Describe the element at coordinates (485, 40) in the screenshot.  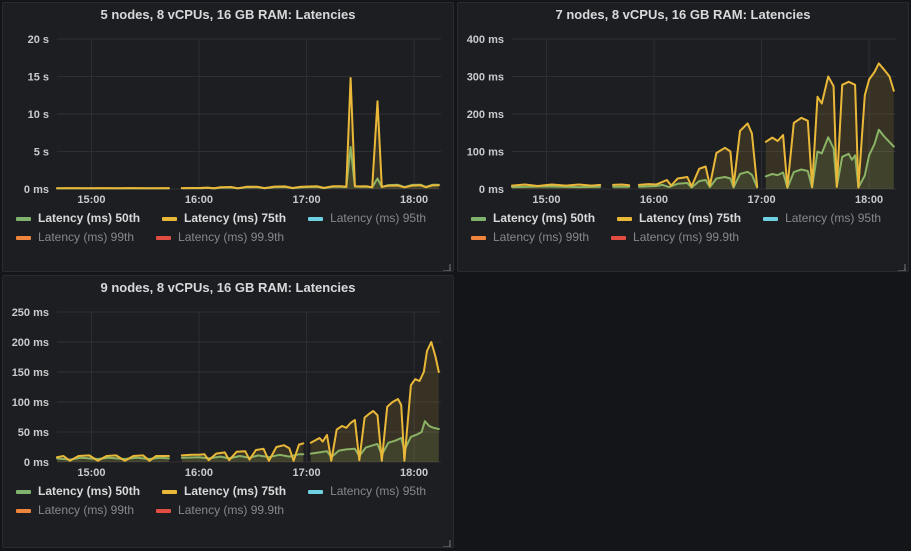
I see `y-tick-label: 400 ms` at that location.